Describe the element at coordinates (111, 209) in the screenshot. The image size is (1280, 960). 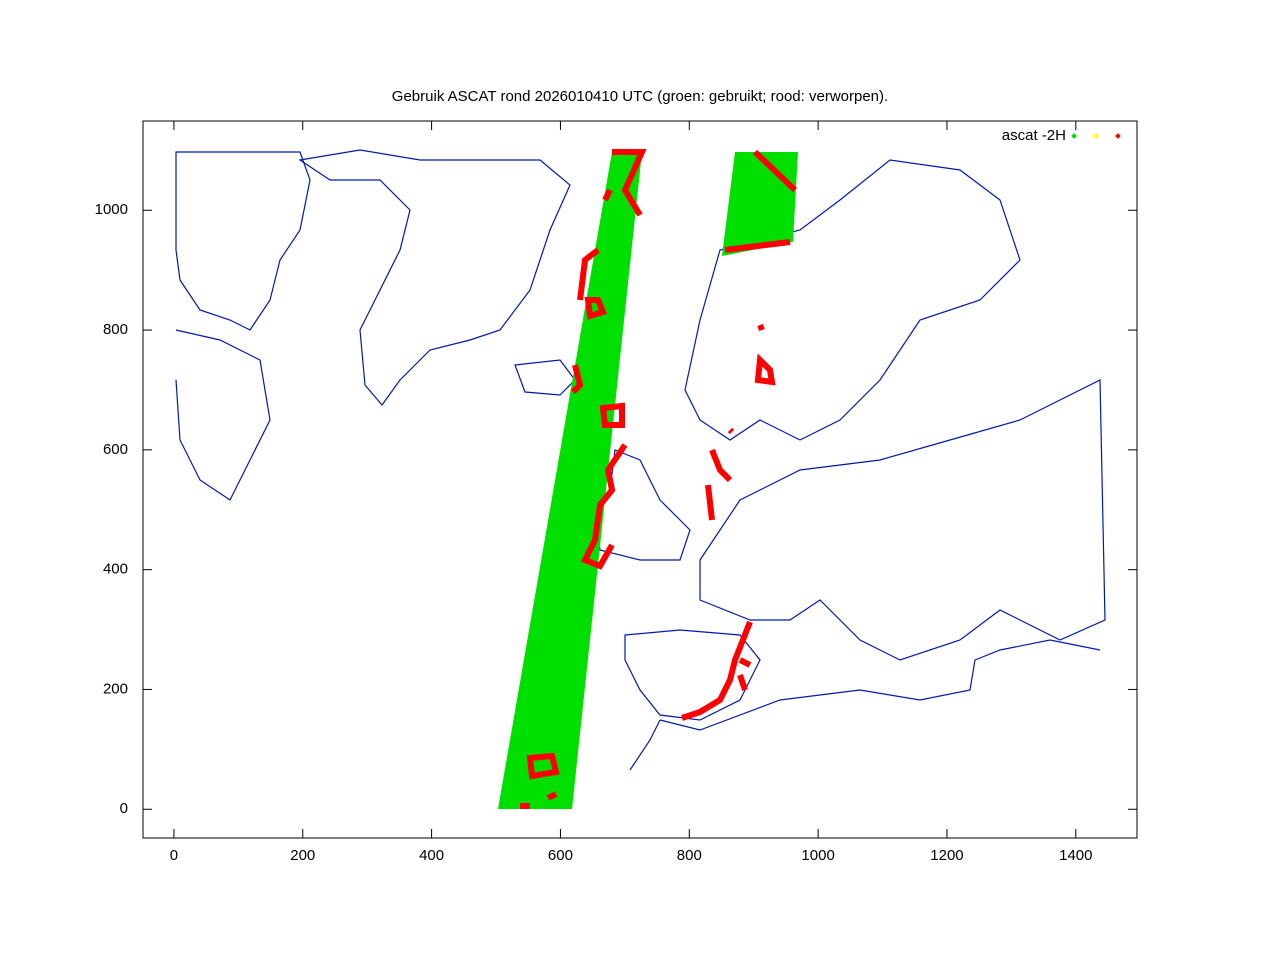
I see `y-tick-label: 1000` at that location.